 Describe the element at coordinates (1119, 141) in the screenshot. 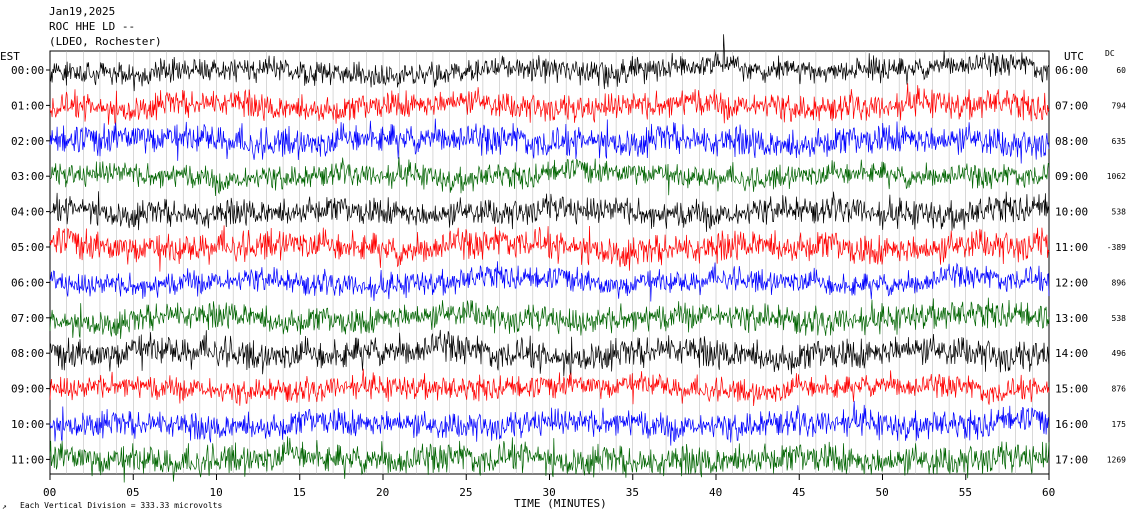

I see `dc-offset-value: 635` at that location.